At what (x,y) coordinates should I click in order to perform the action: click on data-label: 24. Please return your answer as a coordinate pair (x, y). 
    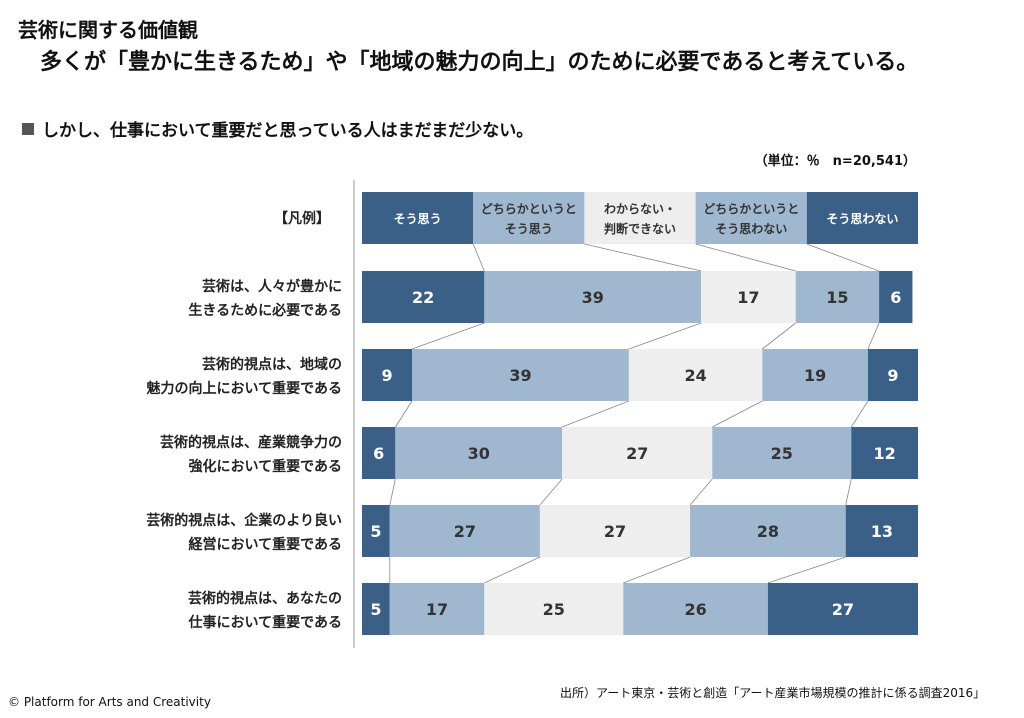
    Looking at the image, I should click on (695, 375).